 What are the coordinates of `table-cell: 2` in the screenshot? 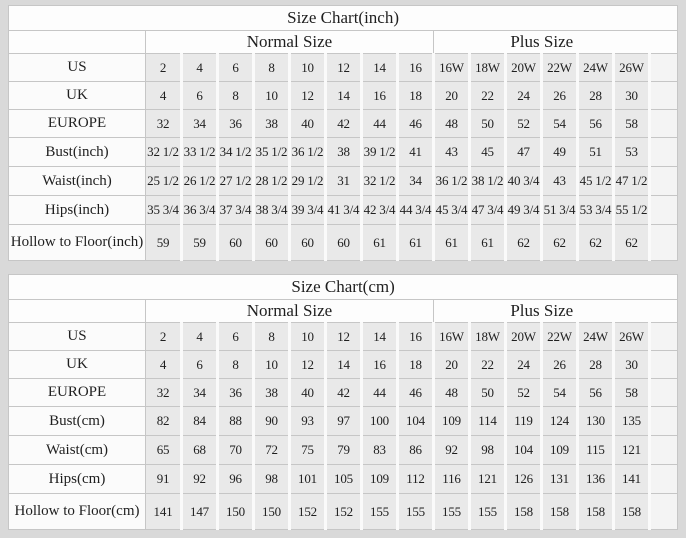 It's located at (163, 336).